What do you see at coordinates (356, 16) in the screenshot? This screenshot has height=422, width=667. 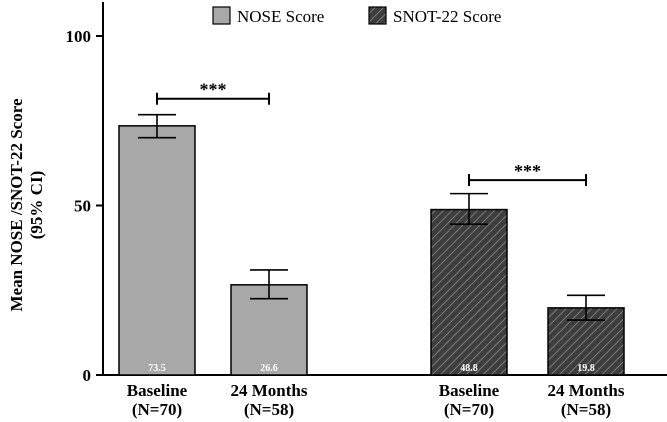 I see `legend: NOSE Score SNOT-22 Score` at bounding box center [356, 16].